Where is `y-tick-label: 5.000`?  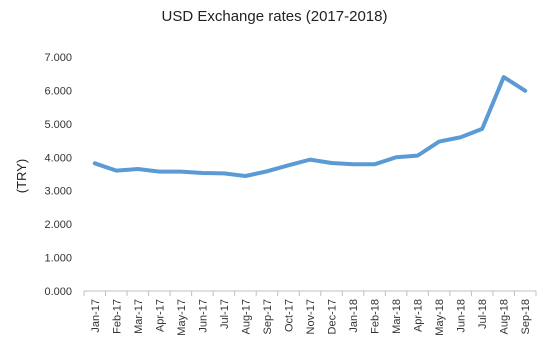 y-tick-label: 5.000 is located at coordinates (58, 125).